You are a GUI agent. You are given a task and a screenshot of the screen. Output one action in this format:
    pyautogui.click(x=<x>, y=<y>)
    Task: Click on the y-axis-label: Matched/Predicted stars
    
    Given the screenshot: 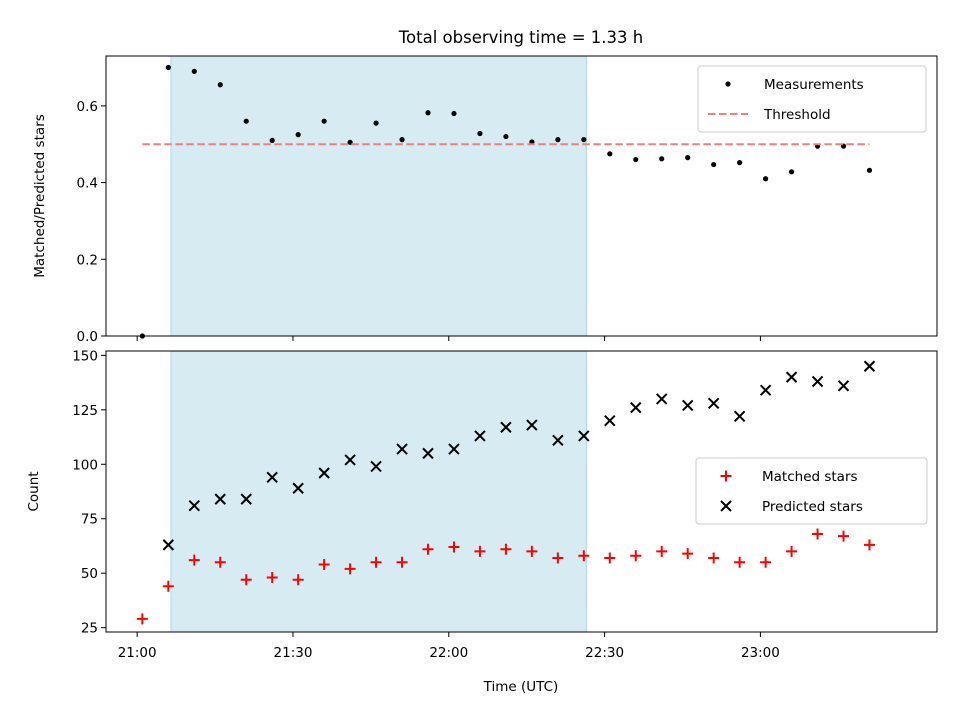 What is the action you would take?
    pyautogui.click(x=40, y=195)
    